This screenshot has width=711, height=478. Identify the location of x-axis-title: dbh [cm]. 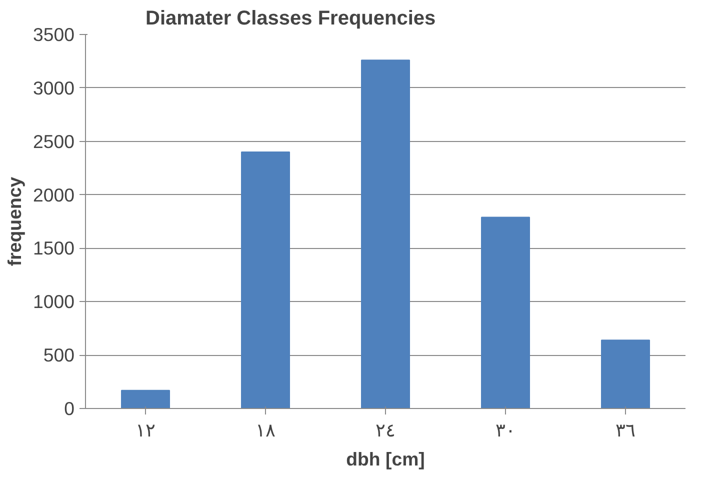
(385, 459).